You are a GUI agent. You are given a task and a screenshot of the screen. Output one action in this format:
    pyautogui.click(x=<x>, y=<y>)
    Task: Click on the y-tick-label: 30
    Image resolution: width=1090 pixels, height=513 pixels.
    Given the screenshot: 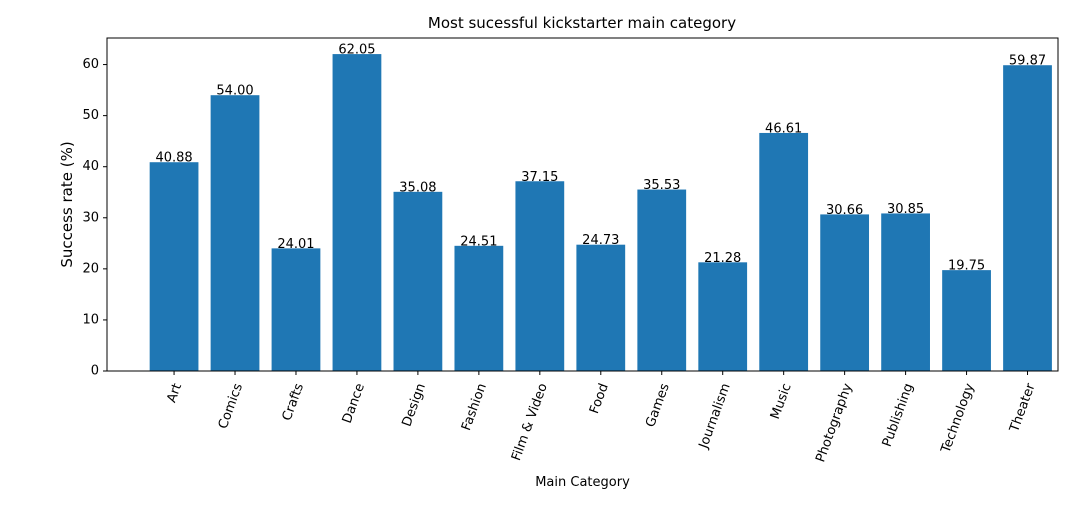 What is the action you would take?
    pyautogui.click(x=90, y=217)
    